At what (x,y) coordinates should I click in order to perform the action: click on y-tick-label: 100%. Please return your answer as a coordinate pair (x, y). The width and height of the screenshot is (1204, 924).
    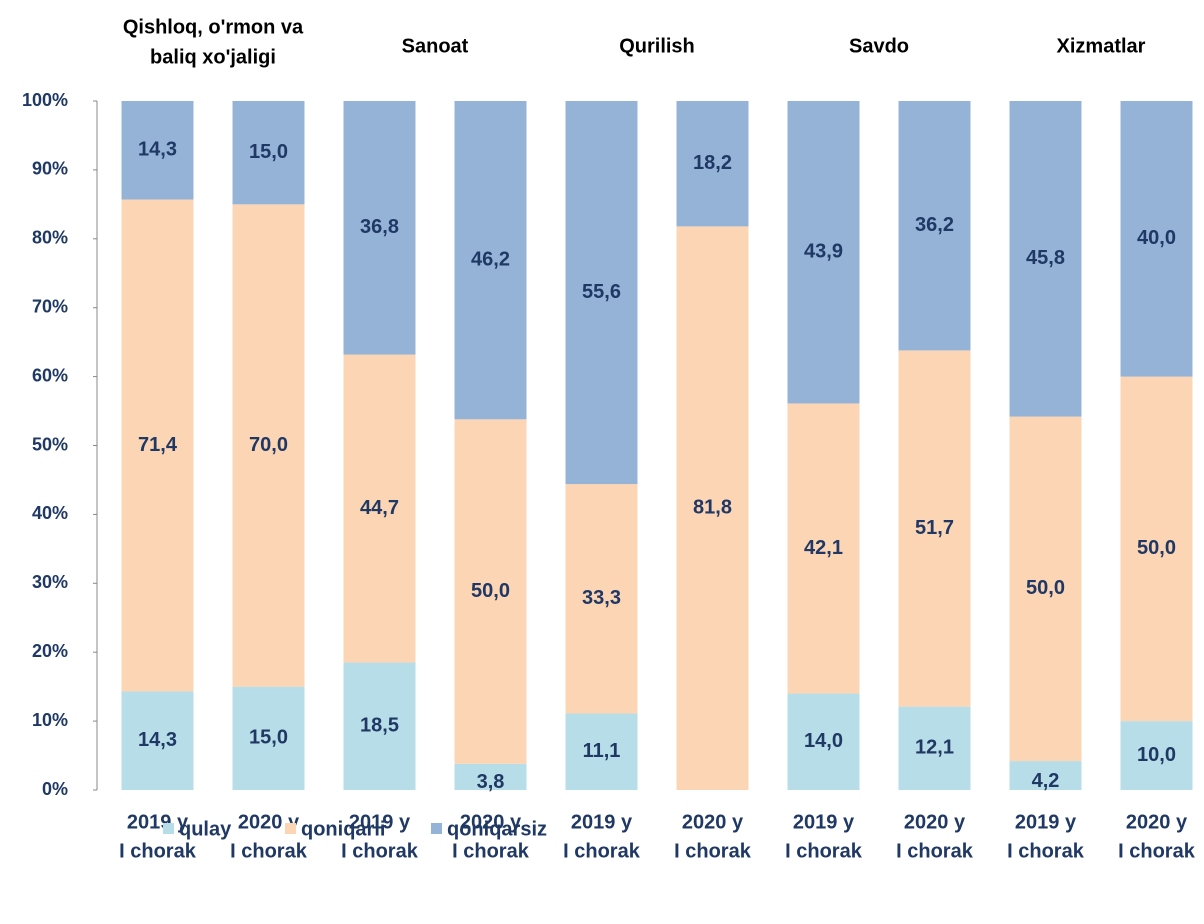
    Looking at the image, I should click on (45, 100).